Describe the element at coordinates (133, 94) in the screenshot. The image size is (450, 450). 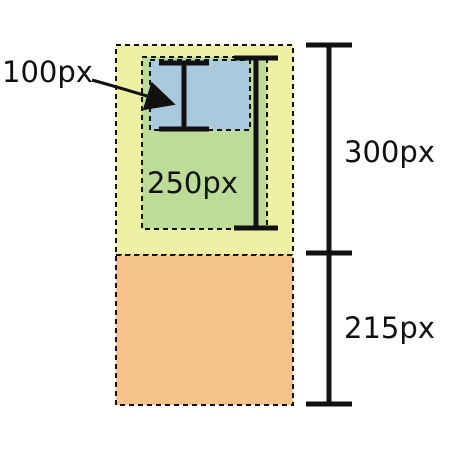
I see `pointer-arrow` at that location.